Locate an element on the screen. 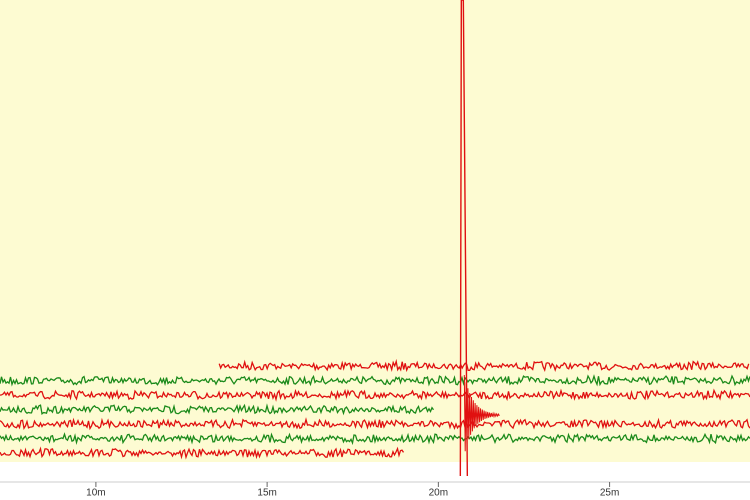  event-spike is located at coordinates (464, 238).